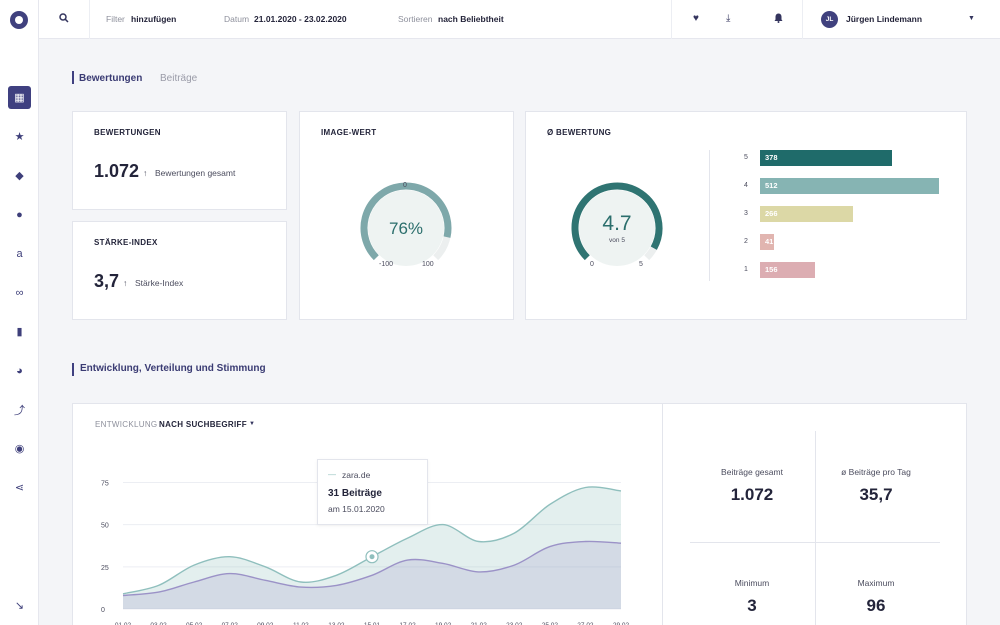  What do you see at coordinates (19, 410) in the screenshot?
I see `sidebar-trend-icon: ⤴` at bounding box center [19, 410].